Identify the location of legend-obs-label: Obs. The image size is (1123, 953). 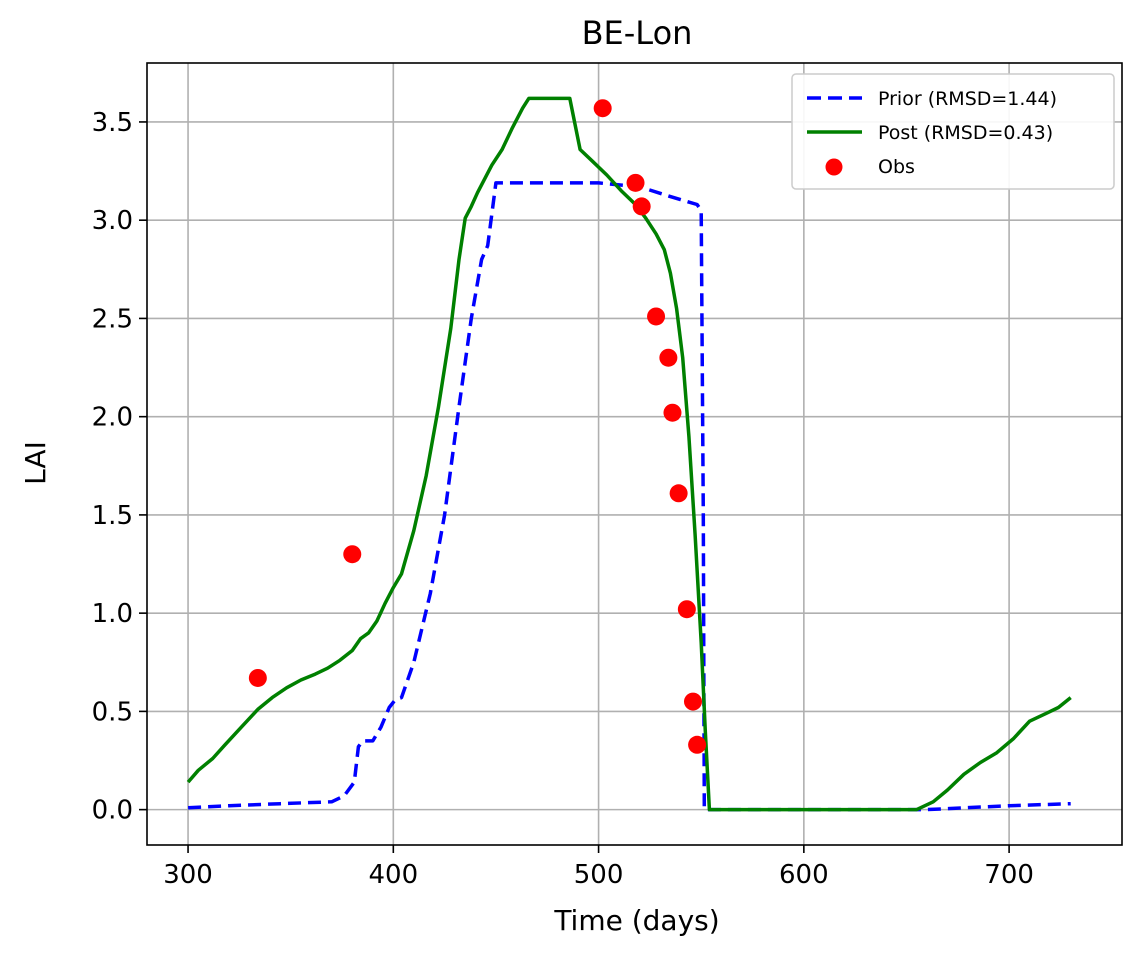
(896, 167).